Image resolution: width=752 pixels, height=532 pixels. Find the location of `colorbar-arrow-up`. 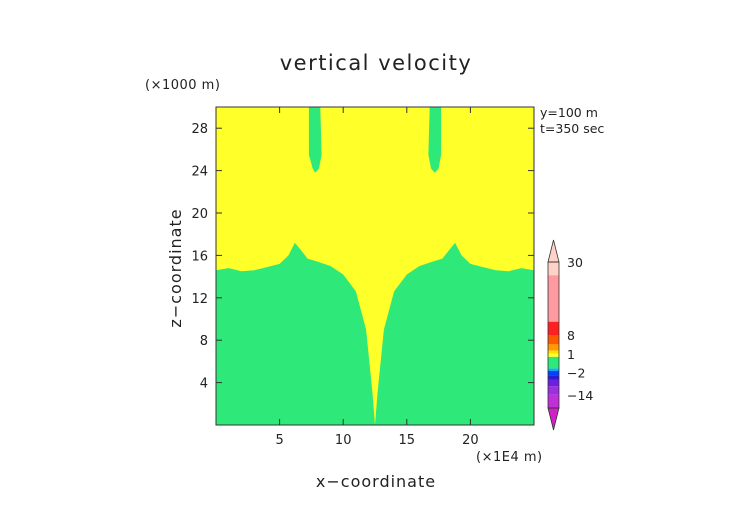

colorbar-arrow-up is located at coordinates (553, 251).